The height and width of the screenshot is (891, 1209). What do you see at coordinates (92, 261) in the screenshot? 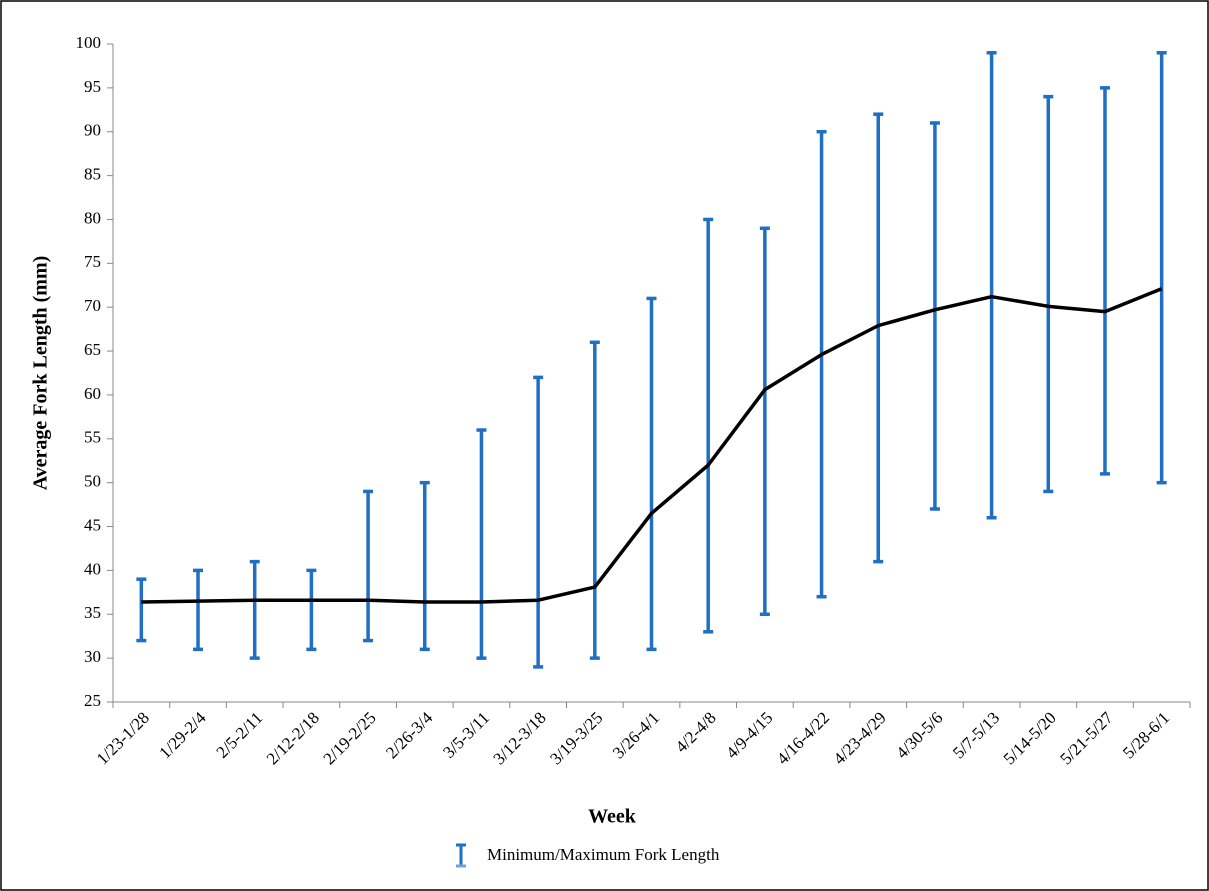
I see `y-tick-label: 75` at bounding box center [92, 261].